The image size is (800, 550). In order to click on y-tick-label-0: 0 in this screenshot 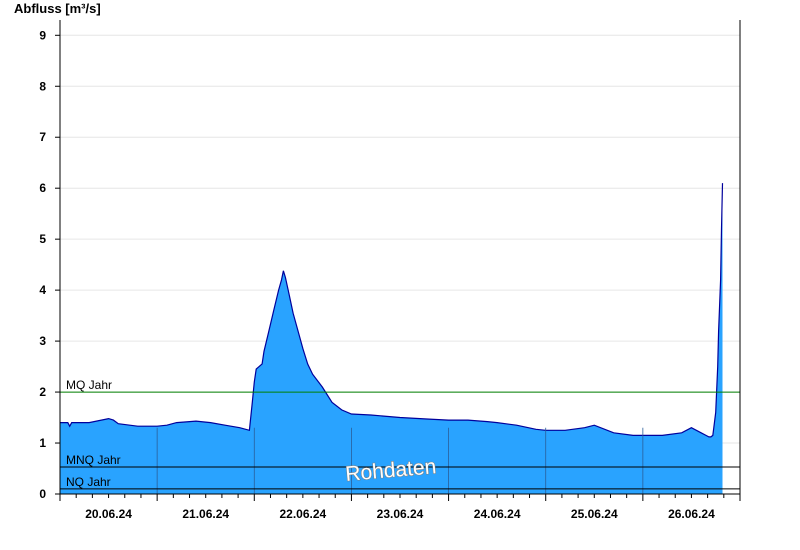, I will do `click(42, 494)`.